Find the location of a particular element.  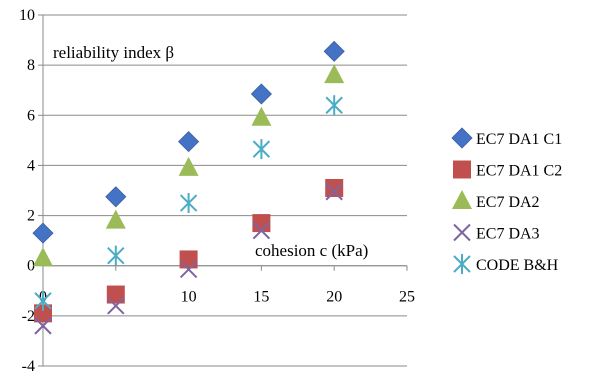

y-tick-label-6: 8 is located at coordinates (31, 65).